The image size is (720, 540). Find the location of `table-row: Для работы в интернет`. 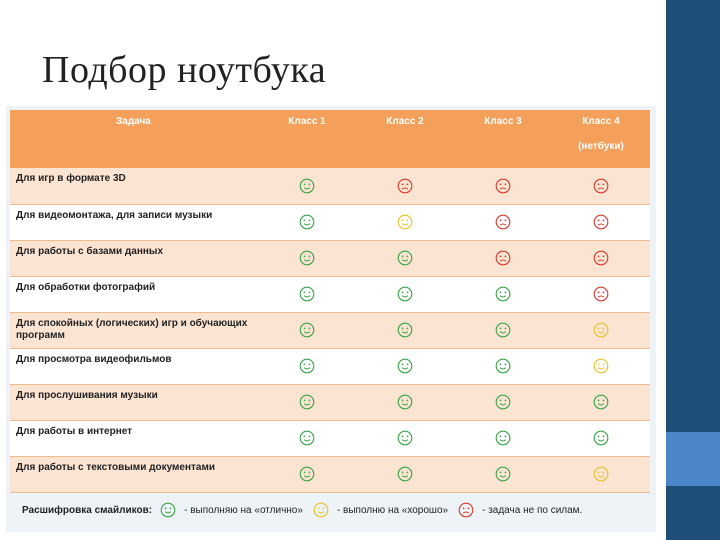

table-row: Для работы в интернет is located at coordinates (330, 438).